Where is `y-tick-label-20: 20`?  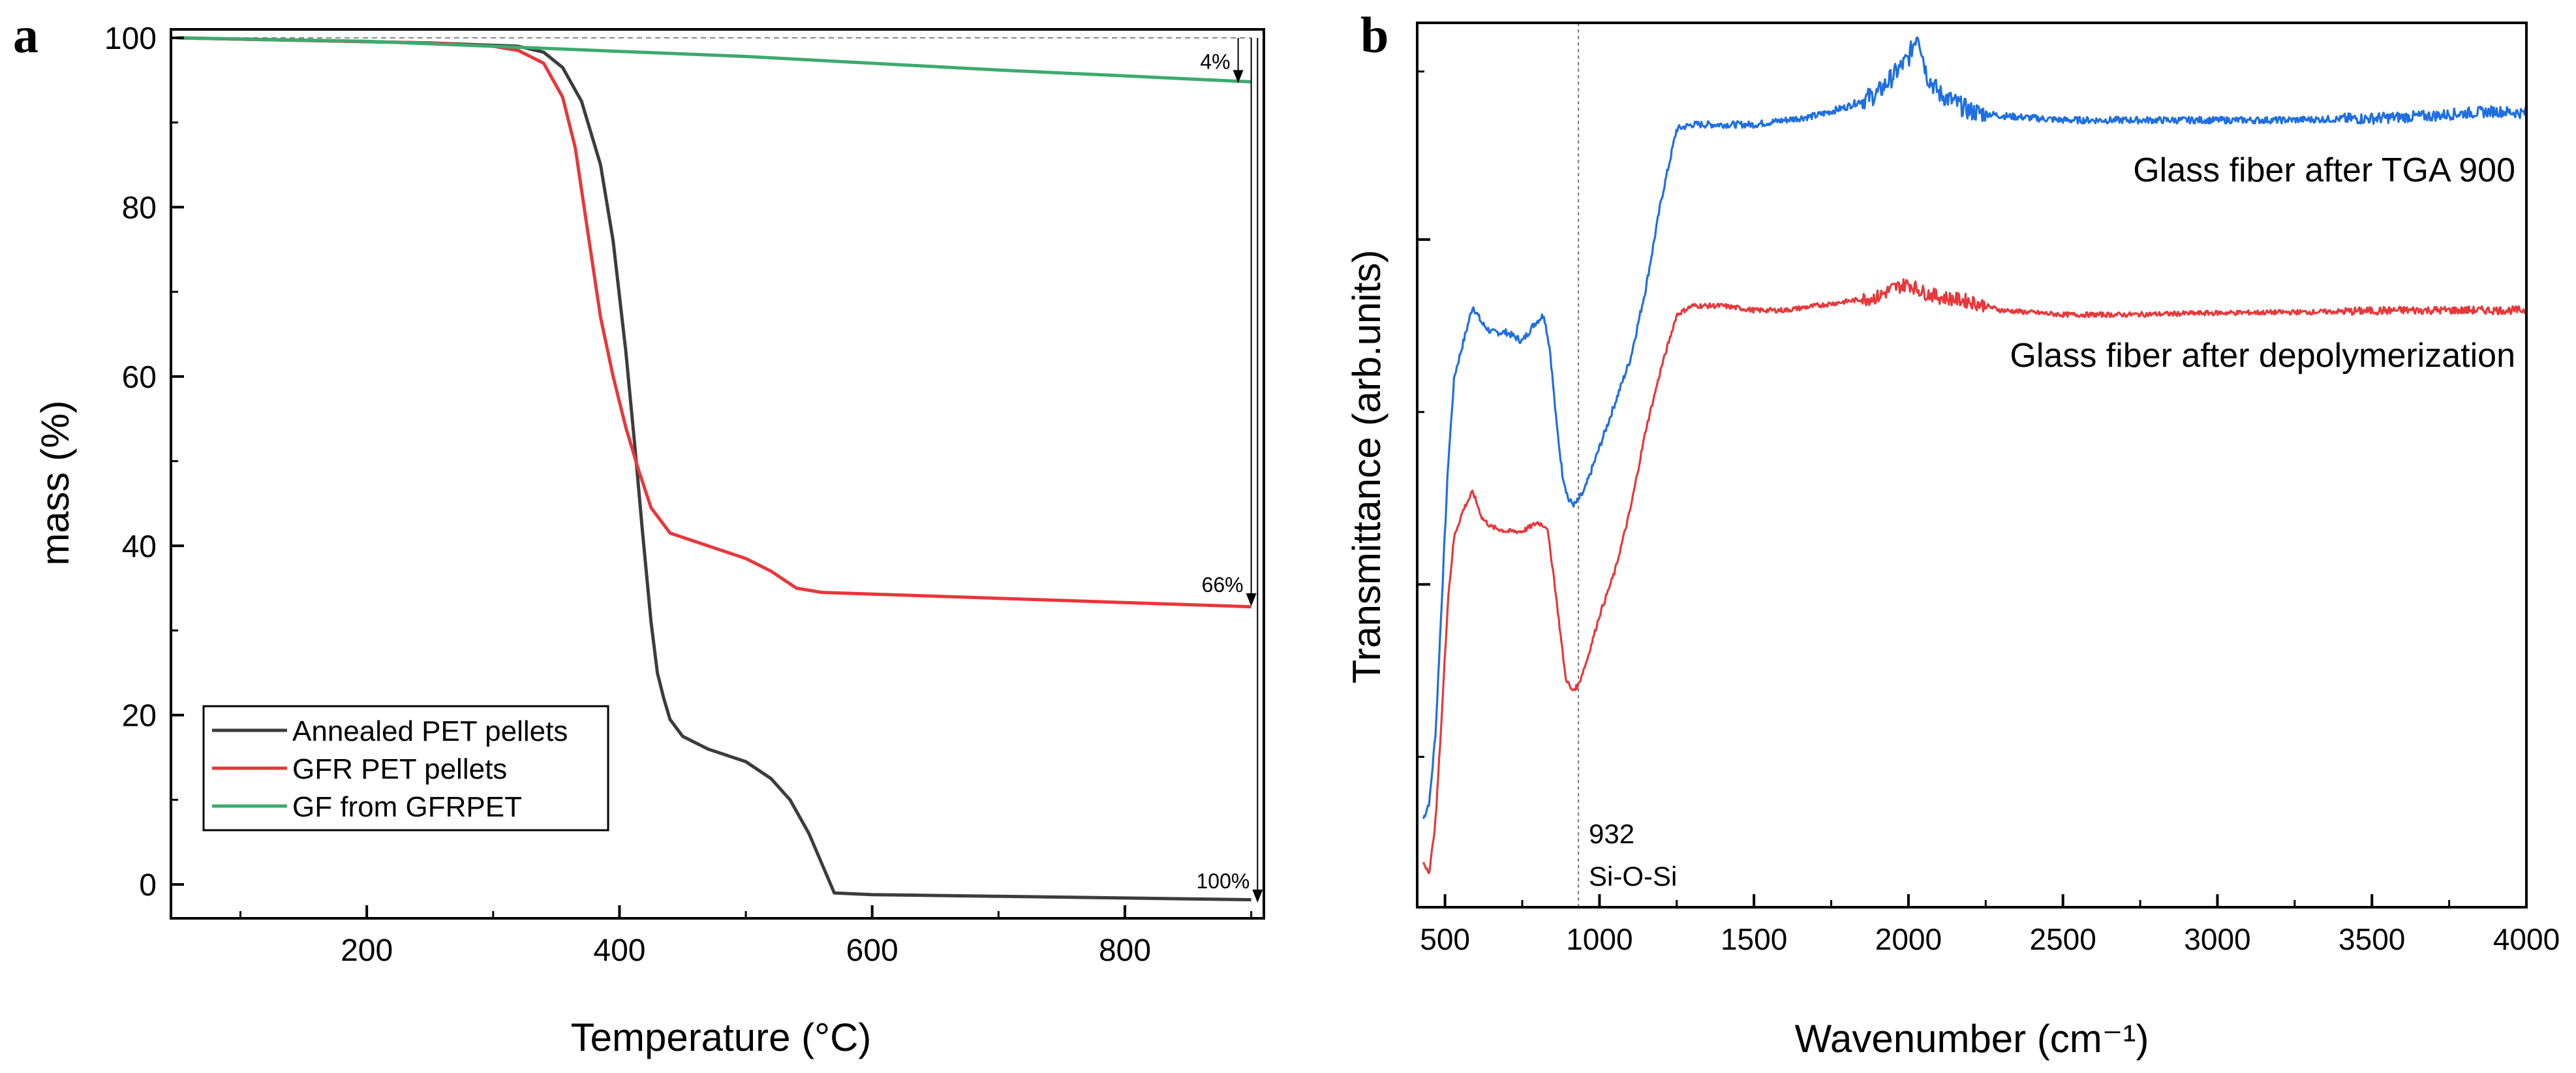
y-tick-label-20: 20 is located at coordinates (139, 716).